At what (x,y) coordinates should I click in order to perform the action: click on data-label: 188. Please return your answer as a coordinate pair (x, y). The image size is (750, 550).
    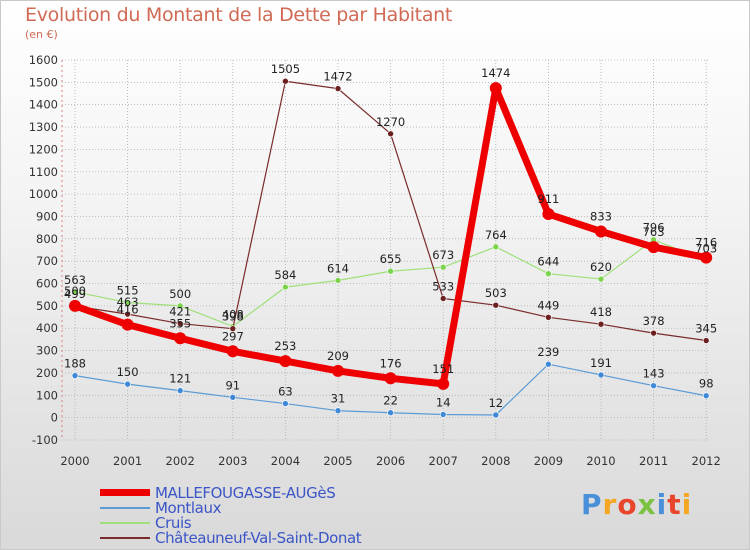
    Looking at the image, I should click on (75, 364).